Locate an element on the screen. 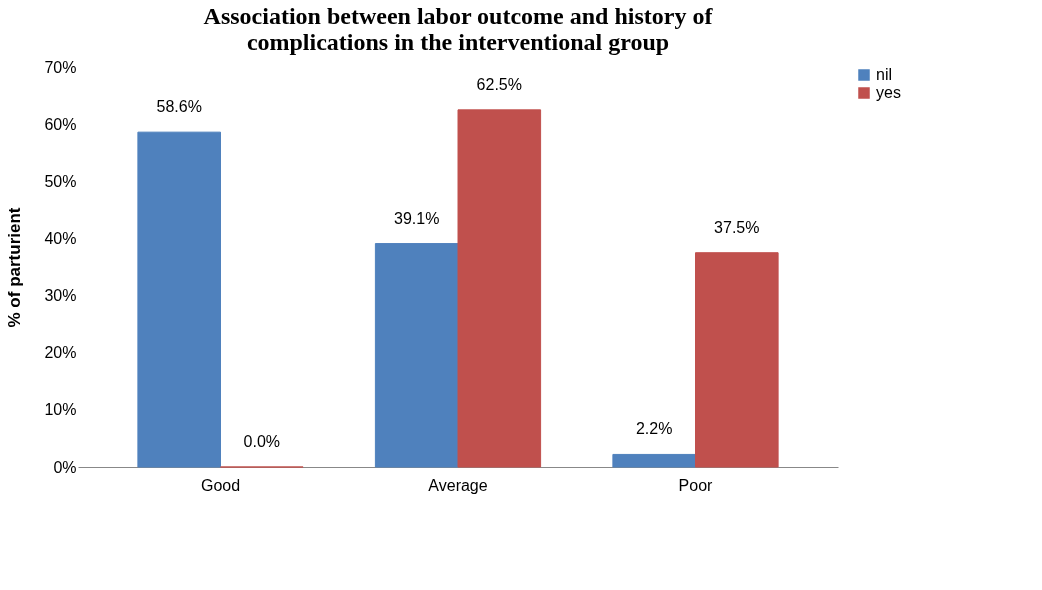 Image resolution: width=1042 pixels, height=590 pixels. y-tick-label: 30% is located at coordinates (60, 296).